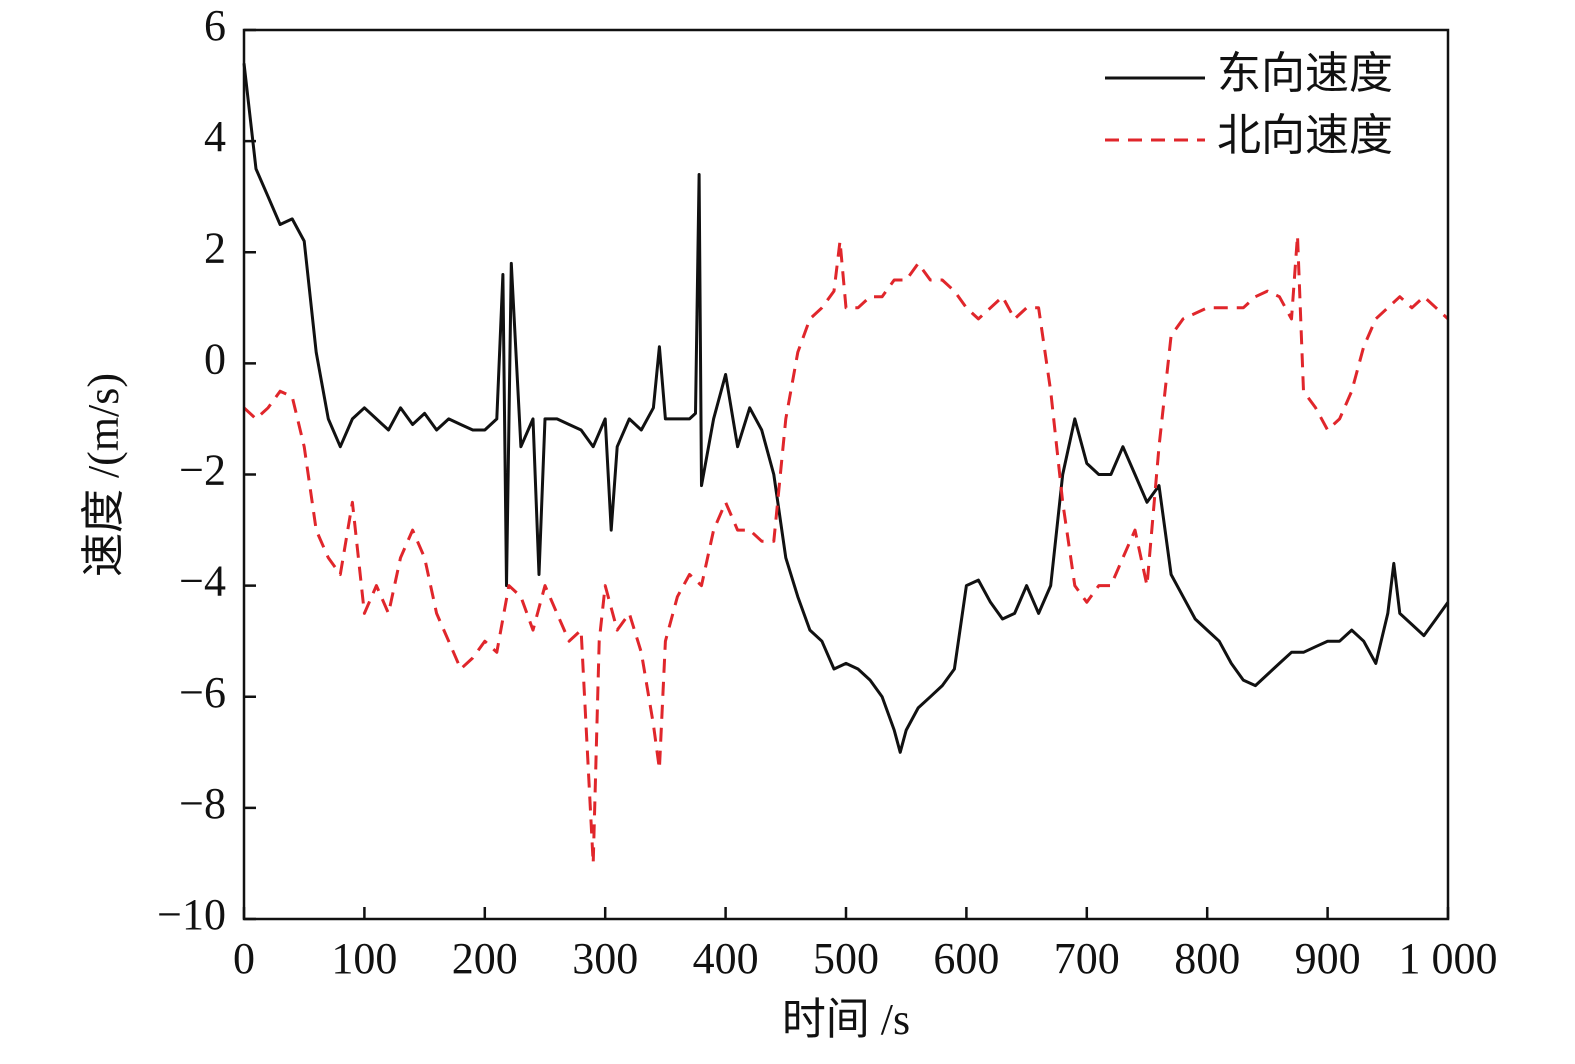 The image size is (1575, 1064). Describe the element at coordinates (364, 958) in the screenshot. I see `x-tick-label: 100` at that location.